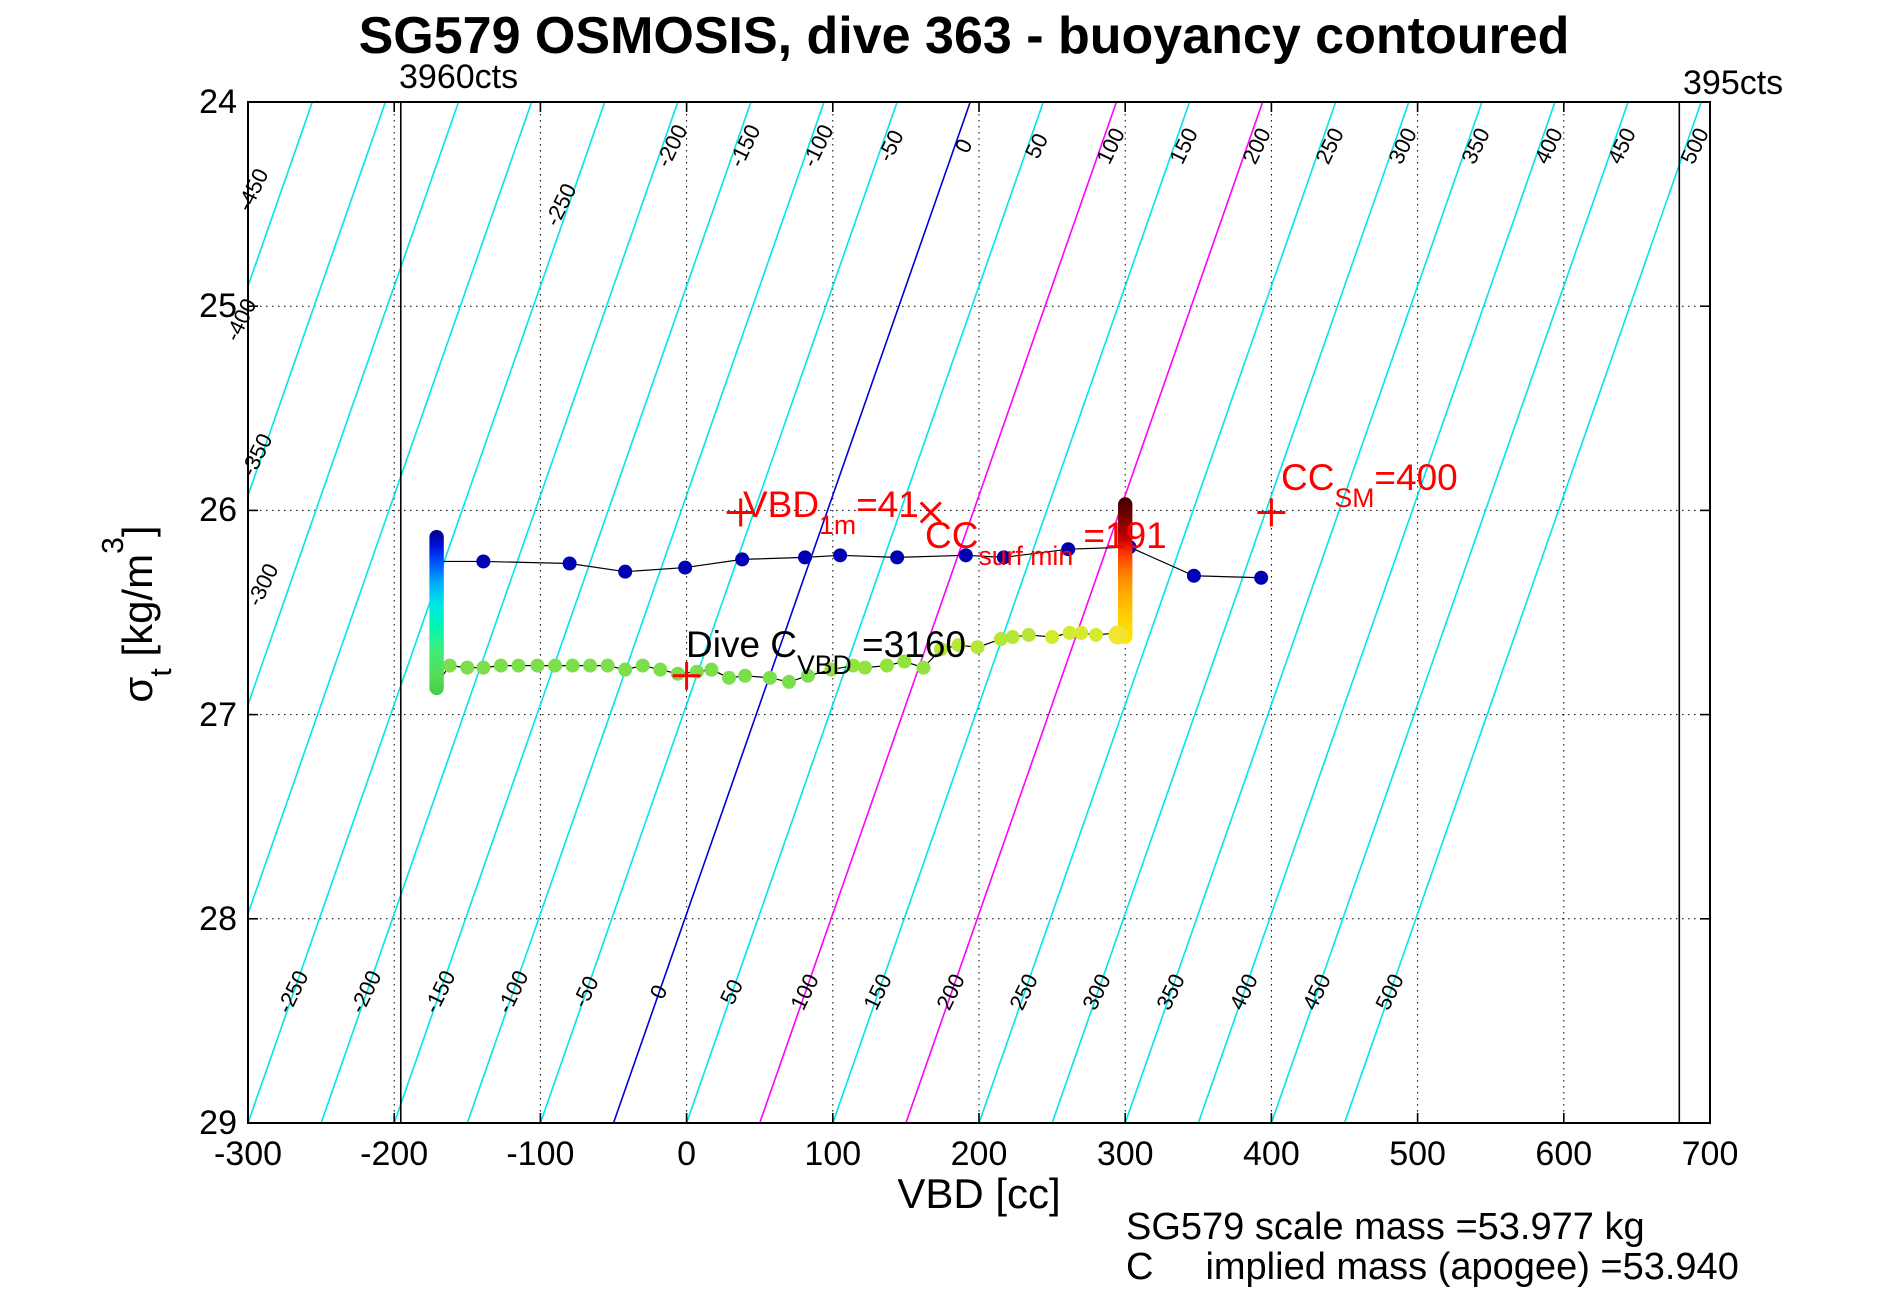  I want to click on x-tick-label: -300, so click(248, 1154).